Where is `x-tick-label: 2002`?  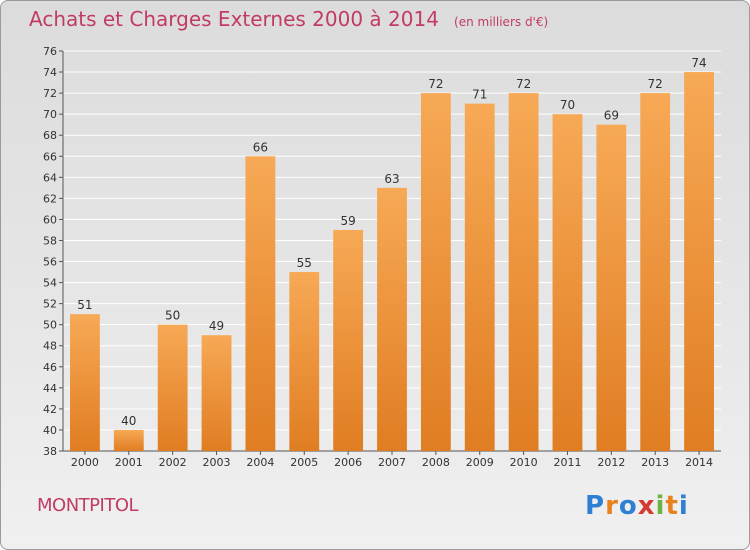
x-tick-label: 2002 is located at coordinates (173, 462).